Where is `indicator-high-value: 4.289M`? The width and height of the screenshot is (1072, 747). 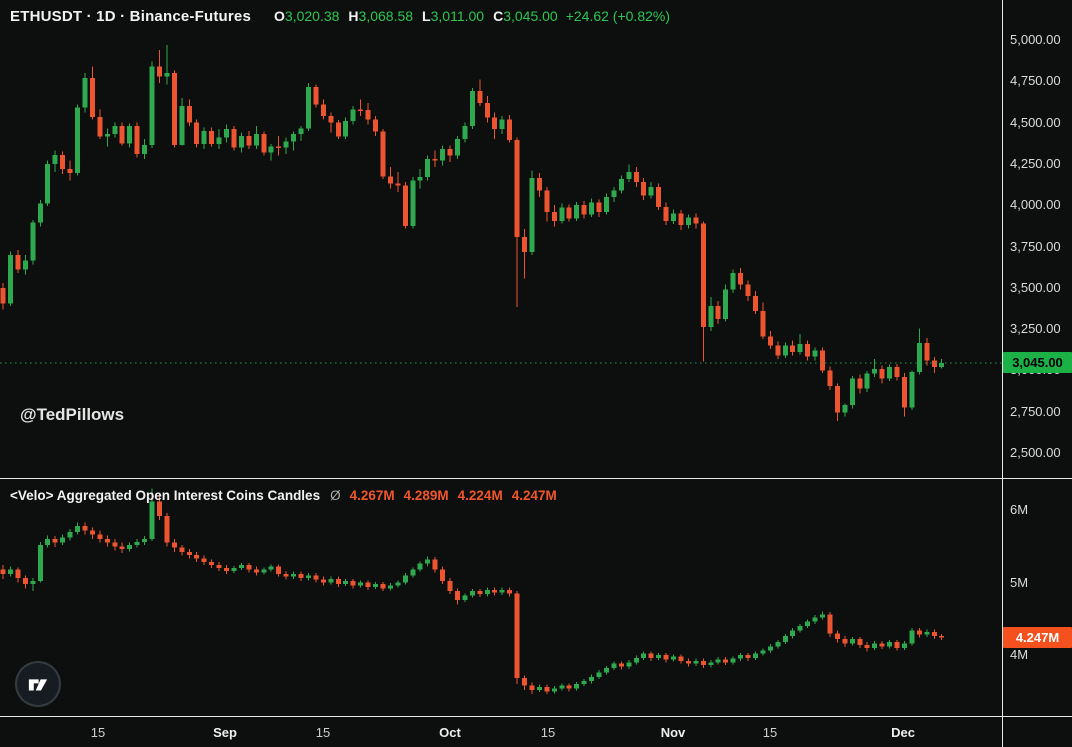 indicator-high-value: 4.289M is located at coordinates (426, 495).